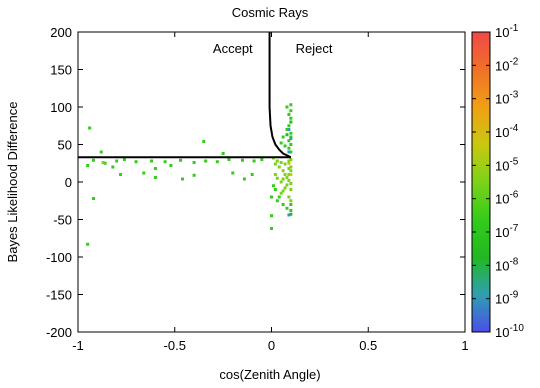 This screenshot has width=540, height=388. What do you see at coordinates (481, 182) in the screenshot?
I see `colorbar-gradient` at bounding box center [481, 182].